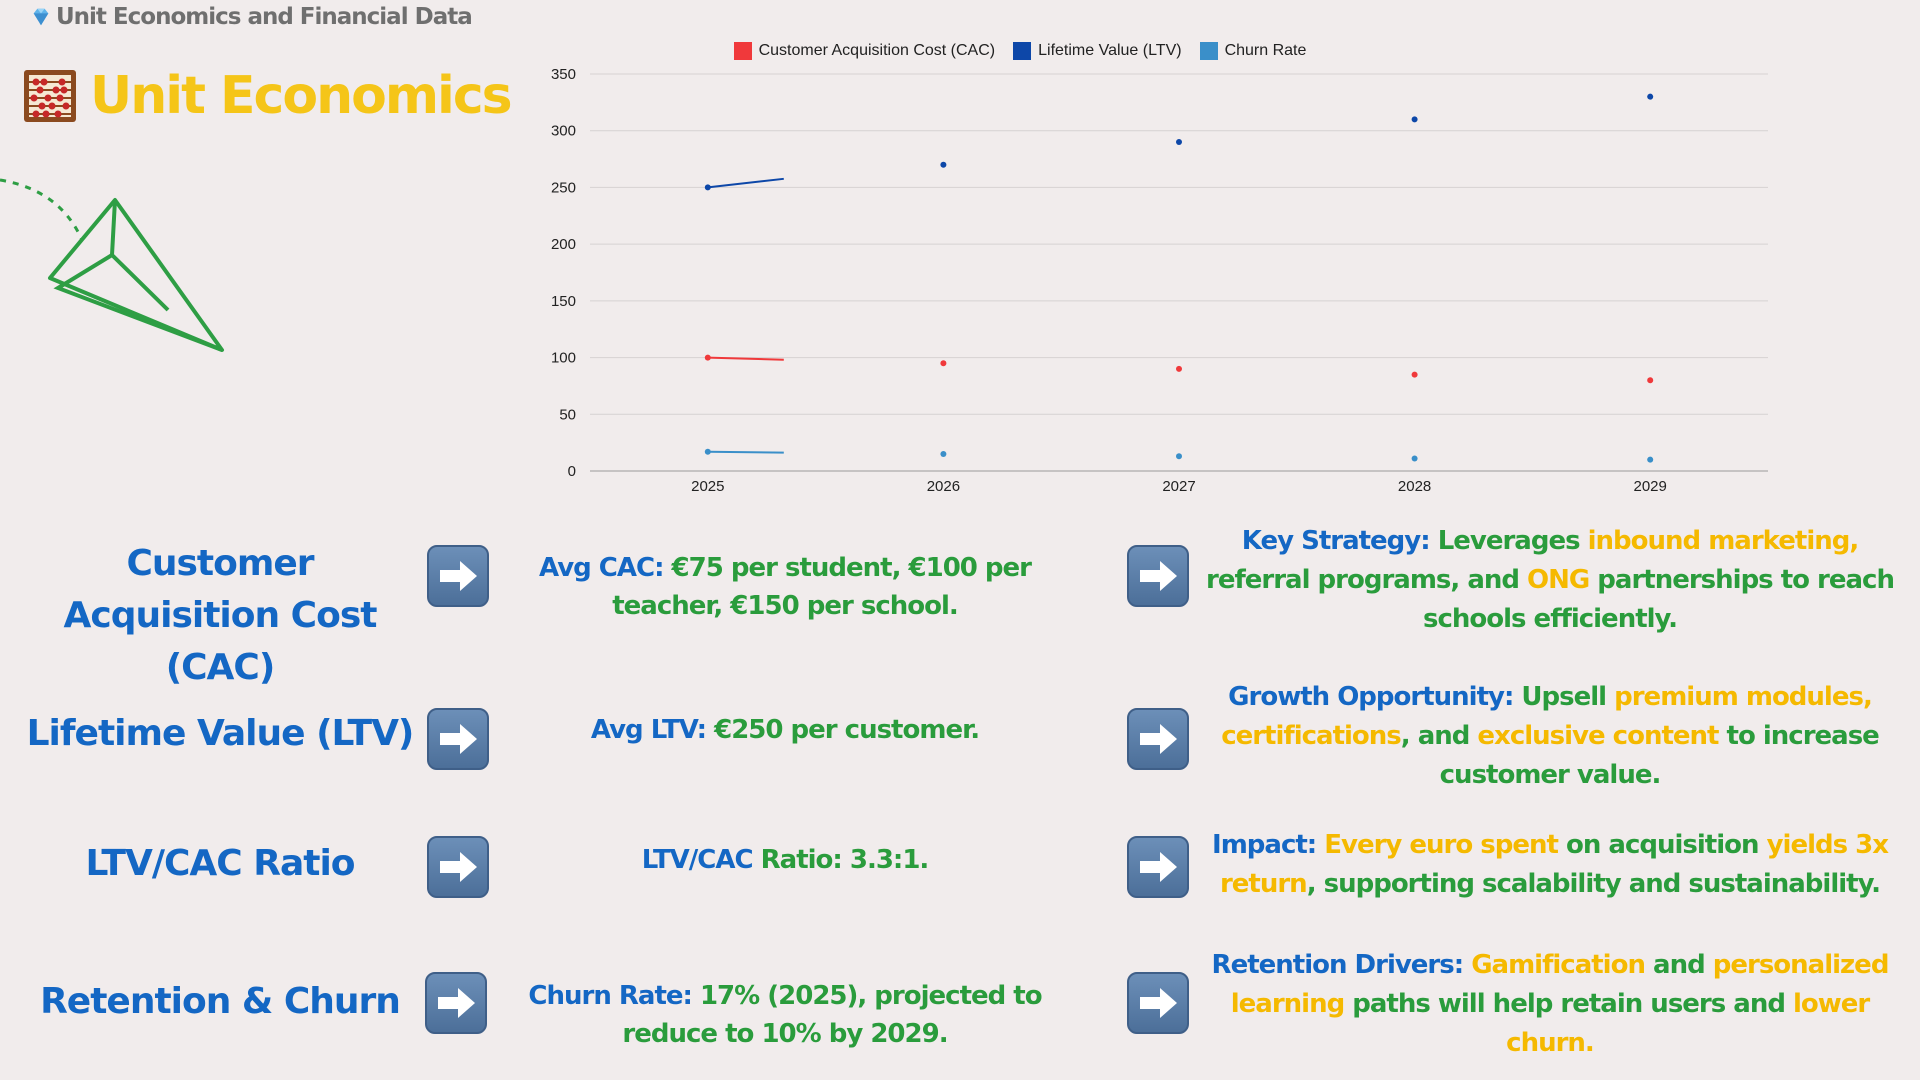  I want to click on insight-segment: personalized learning, so click(1560, 984).